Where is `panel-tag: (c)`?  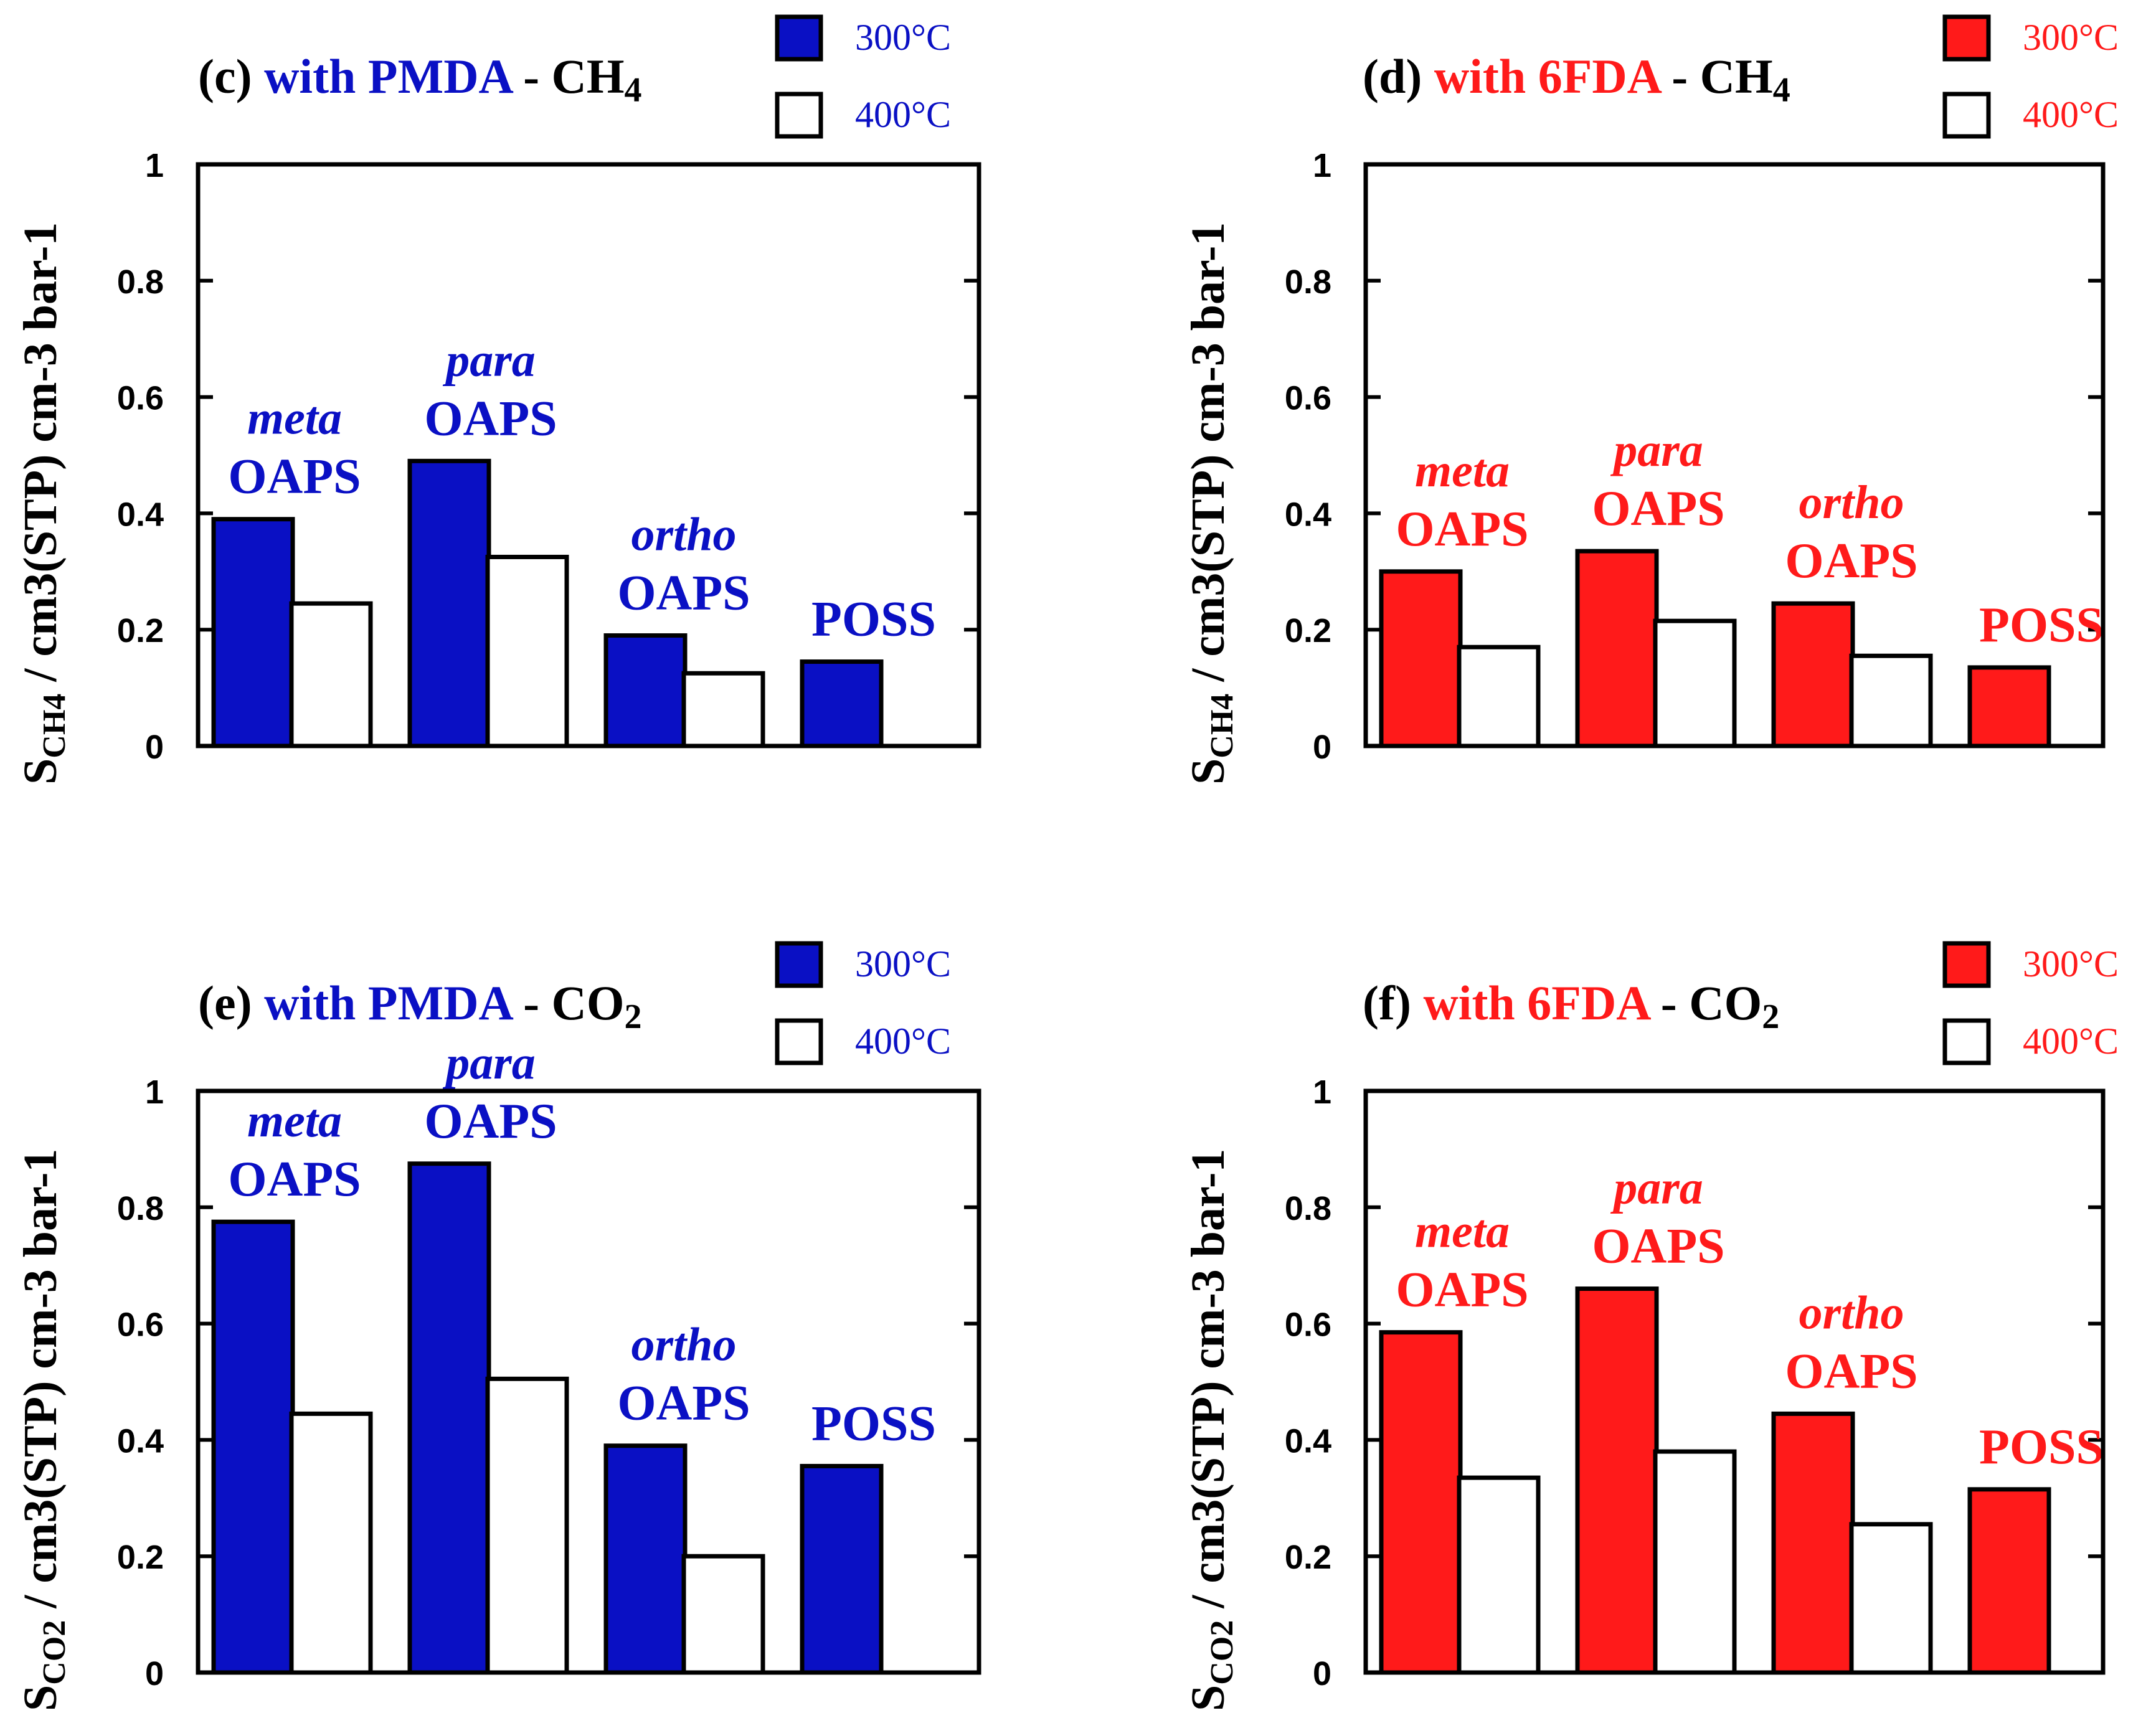 panel-tag: (c) is located at coordinates (225, 76).